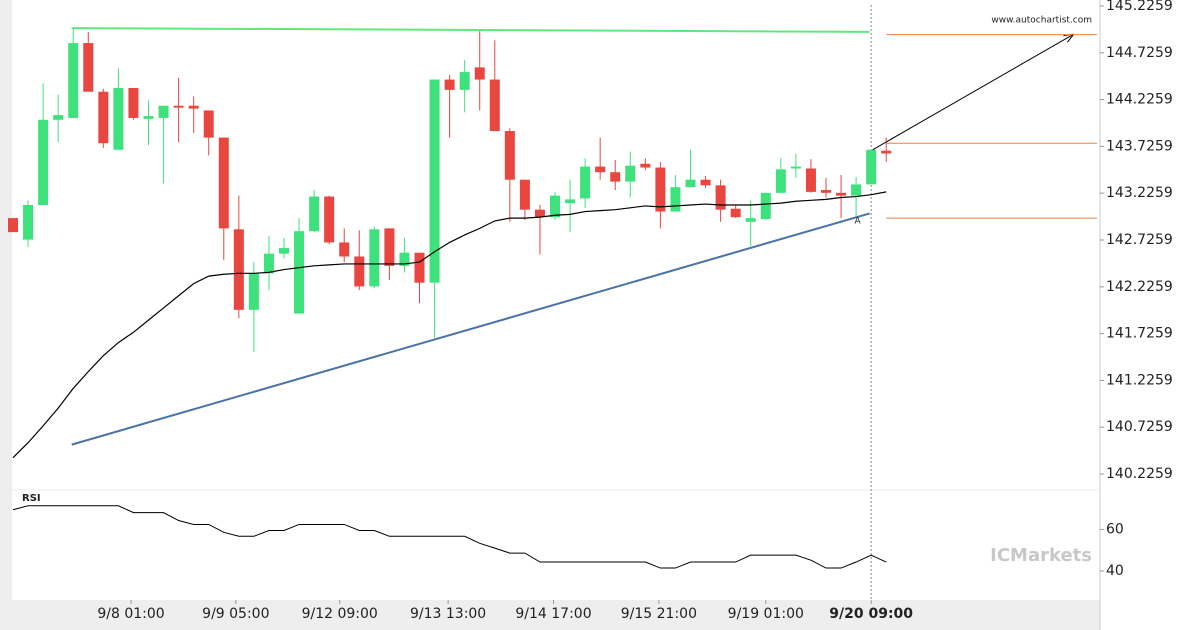 The height and width of the screenshot is (630, 1200). I want to click on rsi-label: RSI, so click(31, 498).